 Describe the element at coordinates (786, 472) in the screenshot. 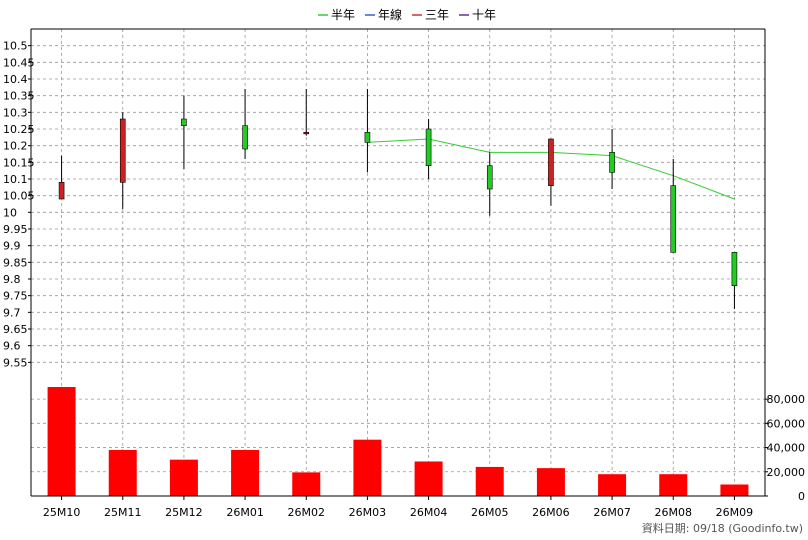

I see `volume-tick-label: 20,000` at that location.